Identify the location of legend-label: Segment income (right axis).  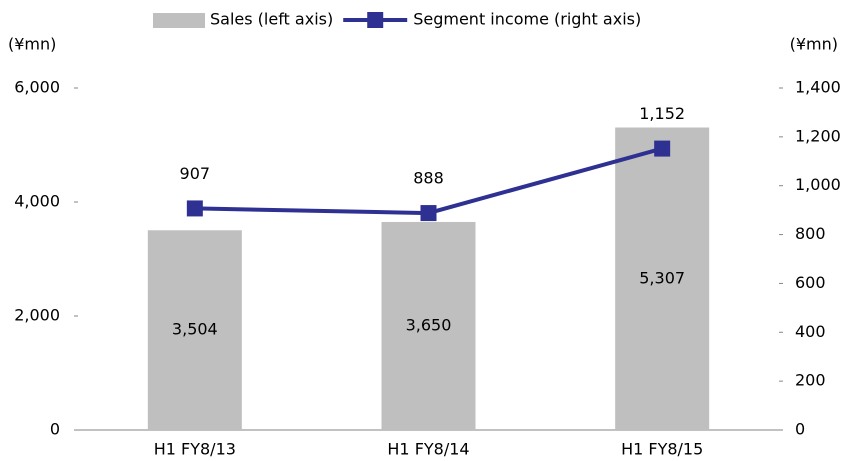
(527, 19).